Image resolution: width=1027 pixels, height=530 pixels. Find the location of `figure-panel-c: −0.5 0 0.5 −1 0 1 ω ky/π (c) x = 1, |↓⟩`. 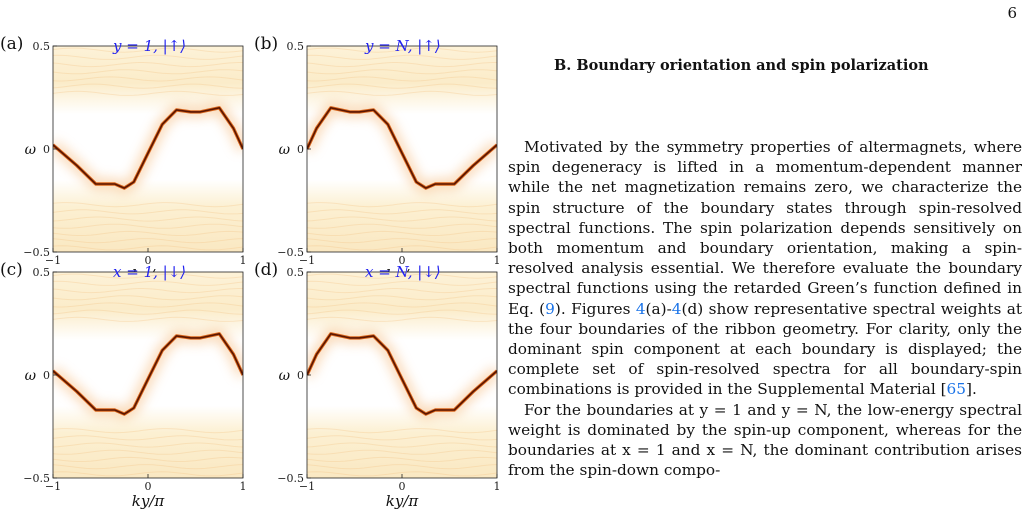

figure-panel-c: −0.5 0 0.5 −1 0 1 ω ky/π (c) x = 1, |↓⟩ is located at coordinates (129, 386).